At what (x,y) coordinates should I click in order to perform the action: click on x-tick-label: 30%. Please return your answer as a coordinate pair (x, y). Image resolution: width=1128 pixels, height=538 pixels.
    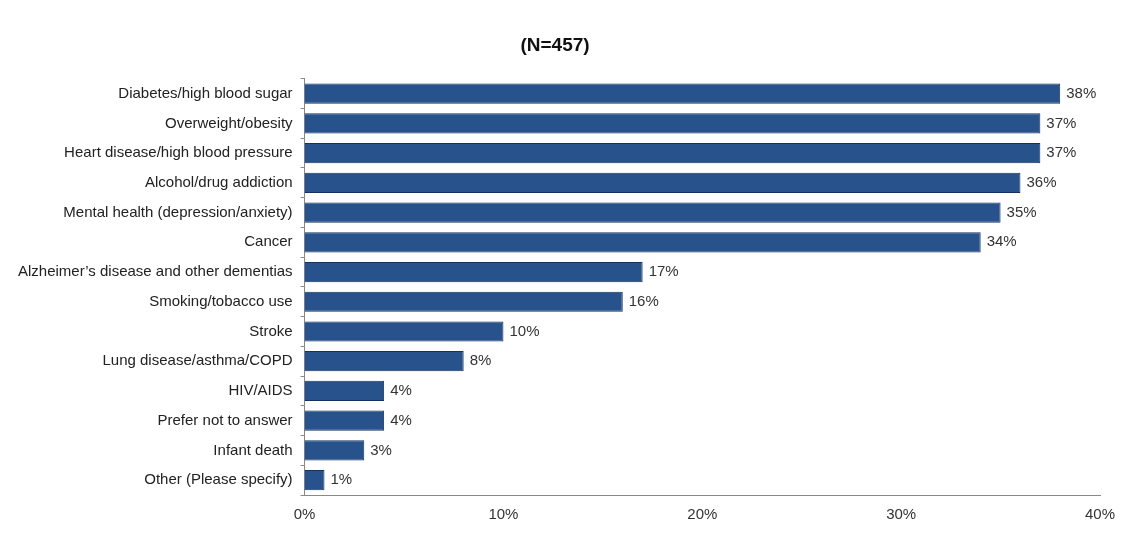
    Looking at the image, I should click on (901, 514).